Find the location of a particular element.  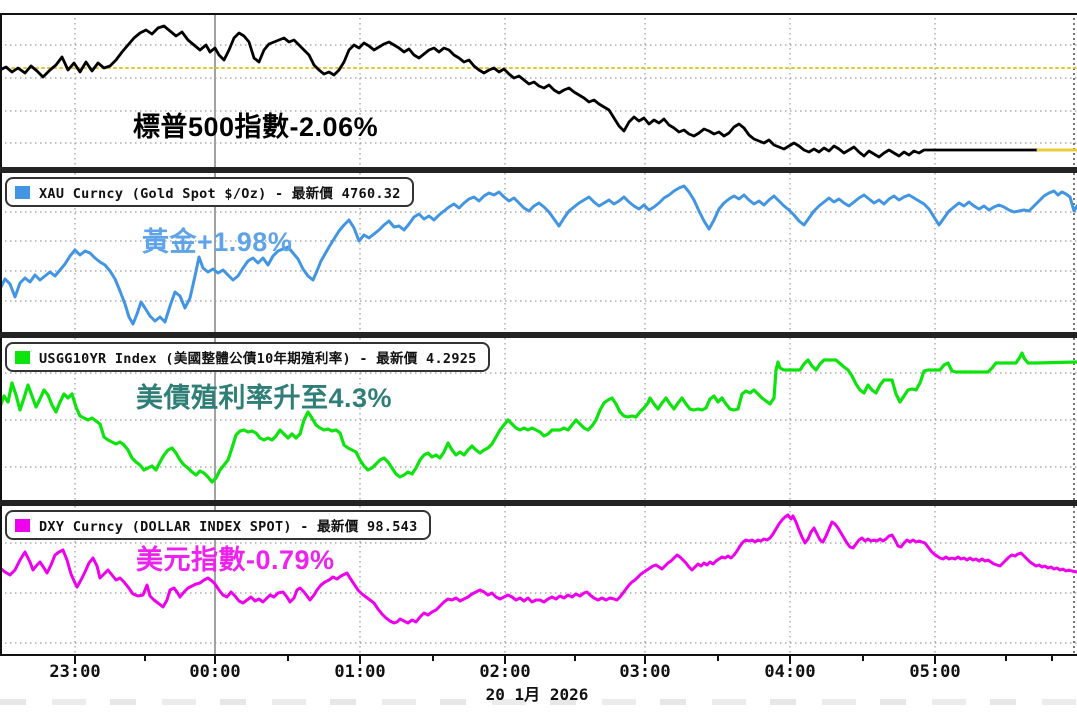

x-tick-label: 04:00 is located at coordinates (790, 672).